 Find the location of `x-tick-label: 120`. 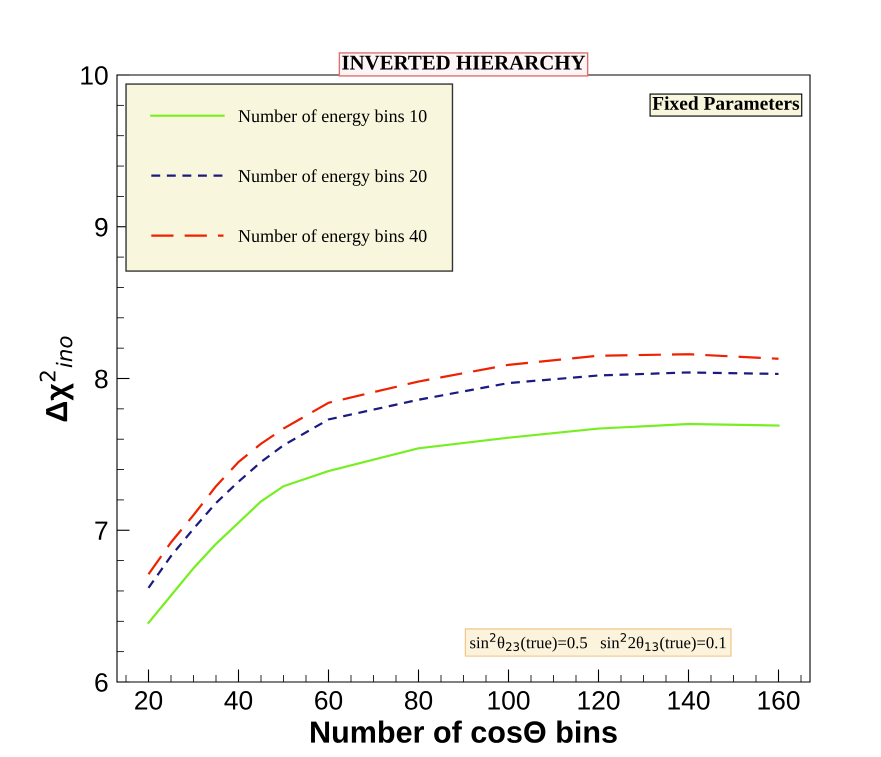

x-tick-label: 120 is located at coordinates (599, 700).